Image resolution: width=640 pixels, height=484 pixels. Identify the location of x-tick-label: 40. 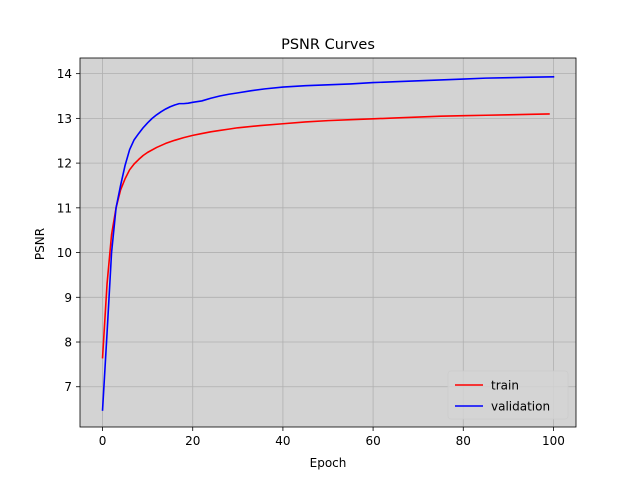
(282, 441).